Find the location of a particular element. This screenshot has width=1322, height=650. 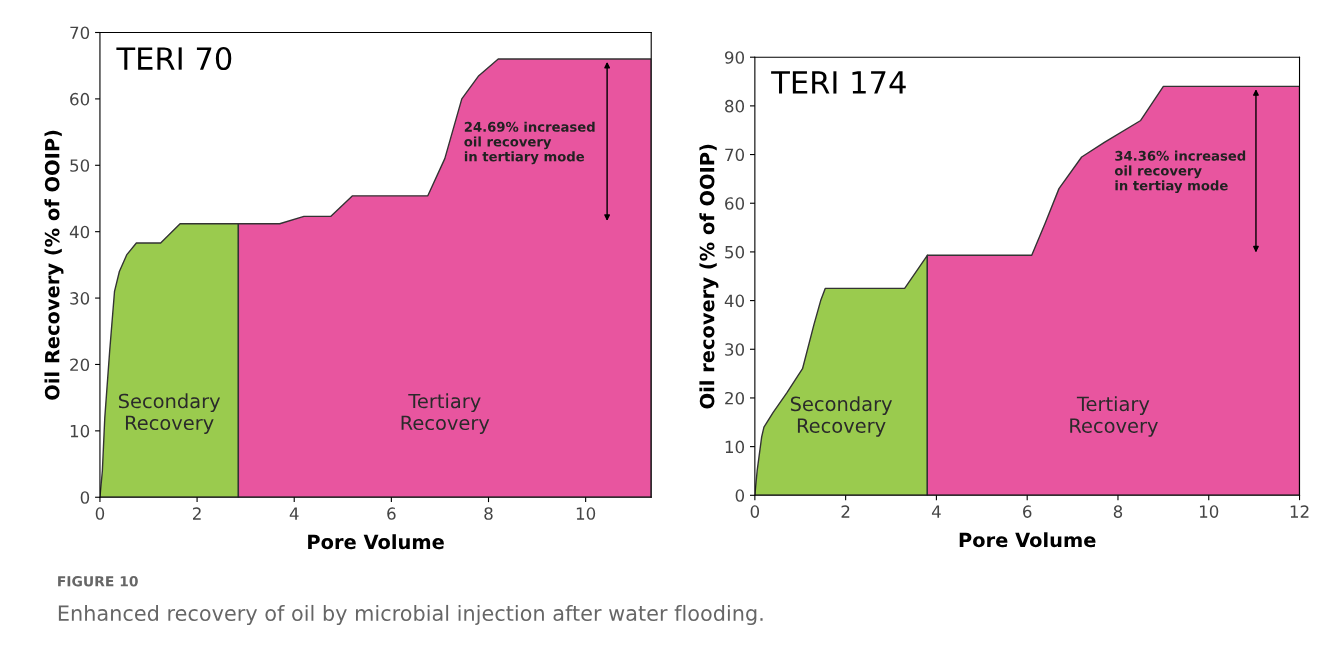

x-tick-label: 12 is located at coordinates (1299, 511).